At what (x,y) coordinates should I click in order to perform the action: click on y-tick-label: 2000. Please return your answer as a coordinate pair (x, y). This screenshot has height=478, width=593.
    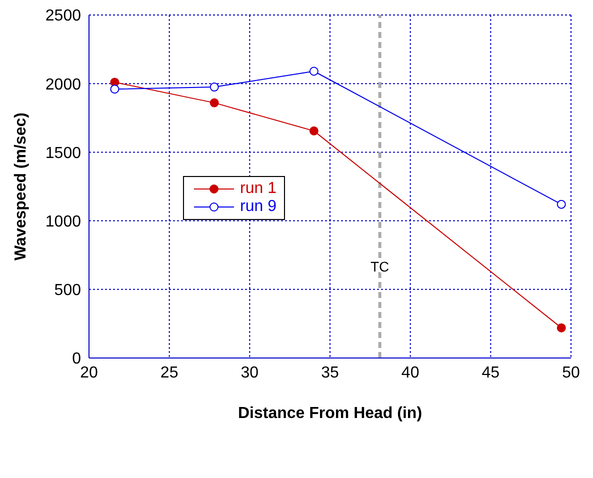
    Looking at the image, I should click on (63, 85).